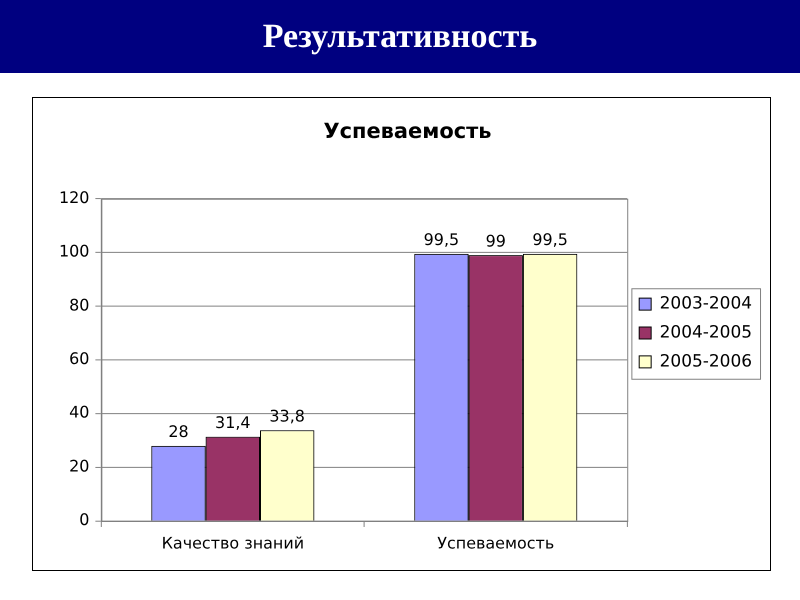 This screenshot has width=800, height=600. Describe the element at coordinates (79, 304) in the screenshot. I see `y-tick-label: 80` at that location.